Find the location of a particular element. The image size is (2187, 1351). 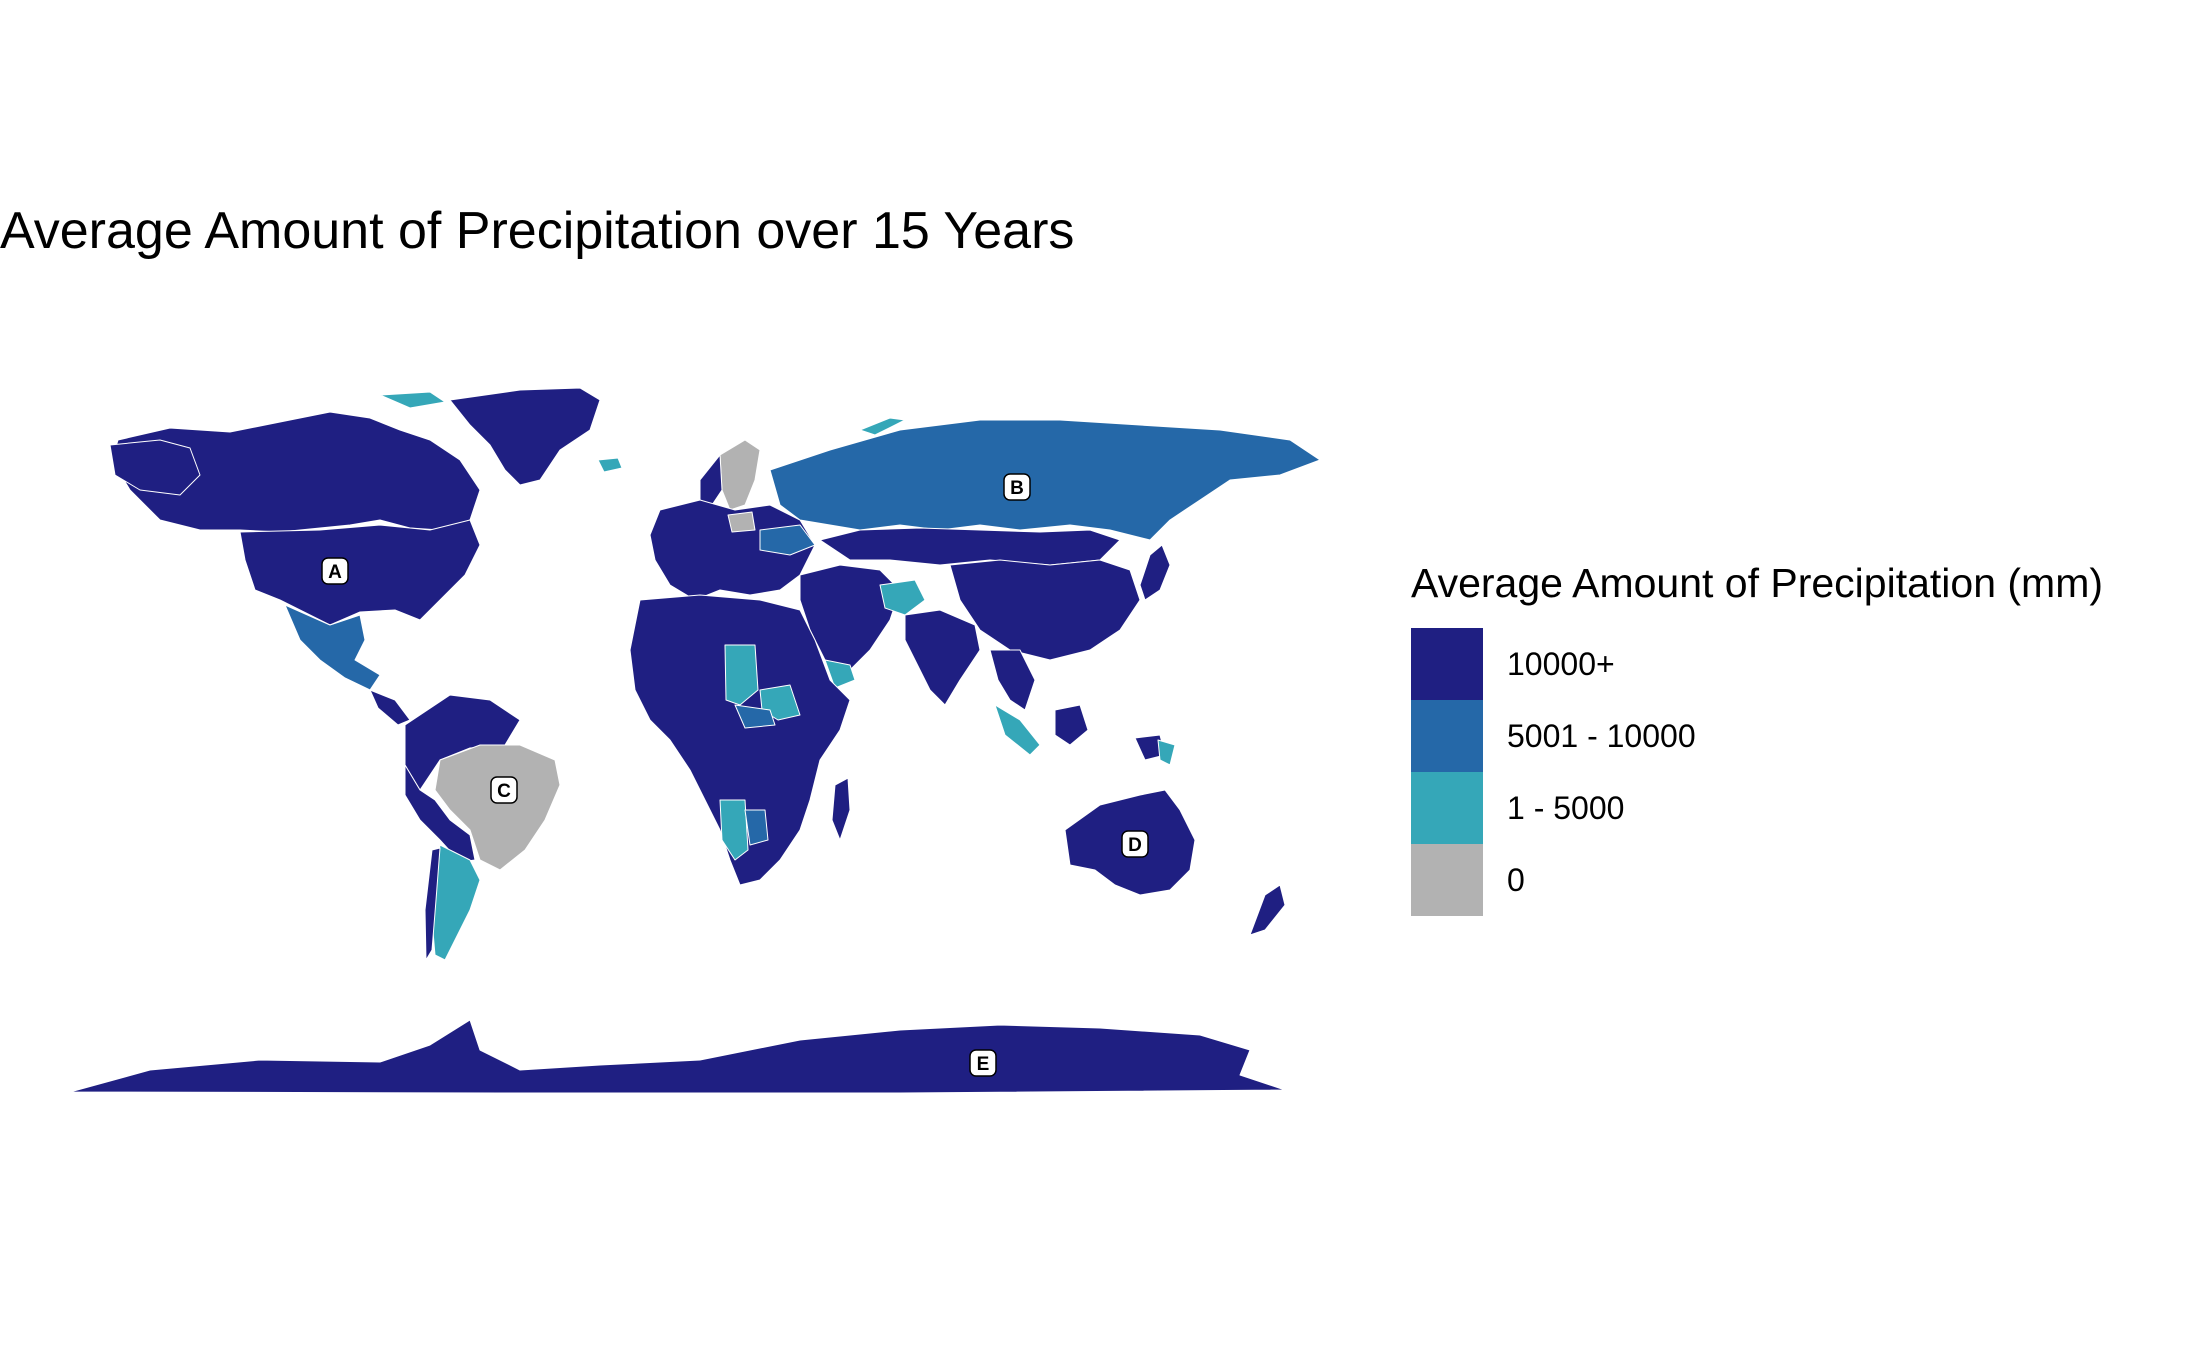

country-png is located at coordinates (1166, 752).